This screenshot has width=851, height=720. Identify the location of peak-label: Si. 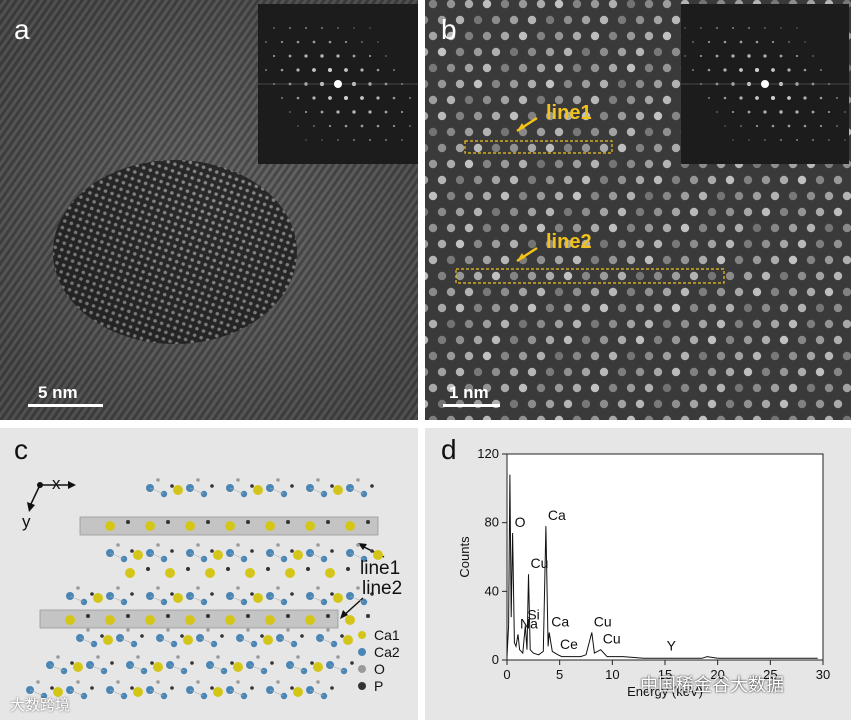
(533, 615).